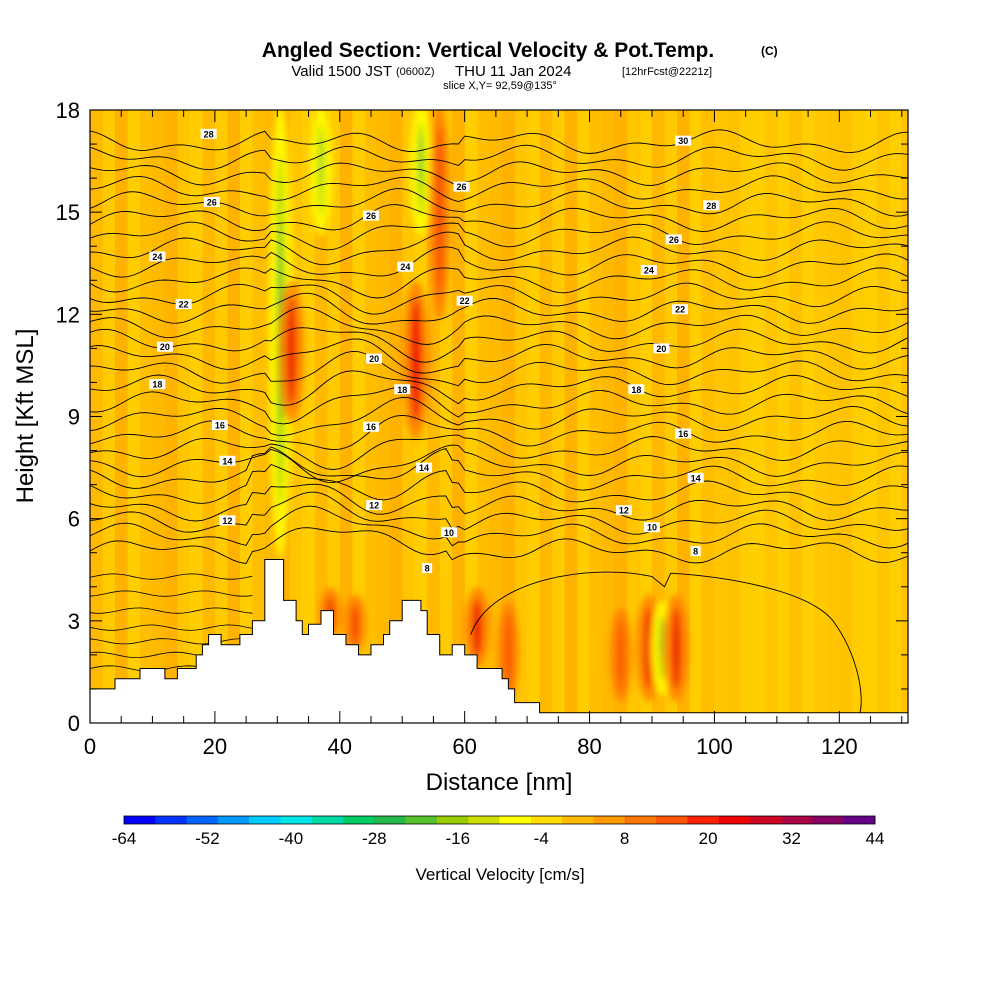  What do you see at coordinates (769, 51) in the screenshot?
I see `chart-title-tag: (C)` at bounding box center [769, 51].